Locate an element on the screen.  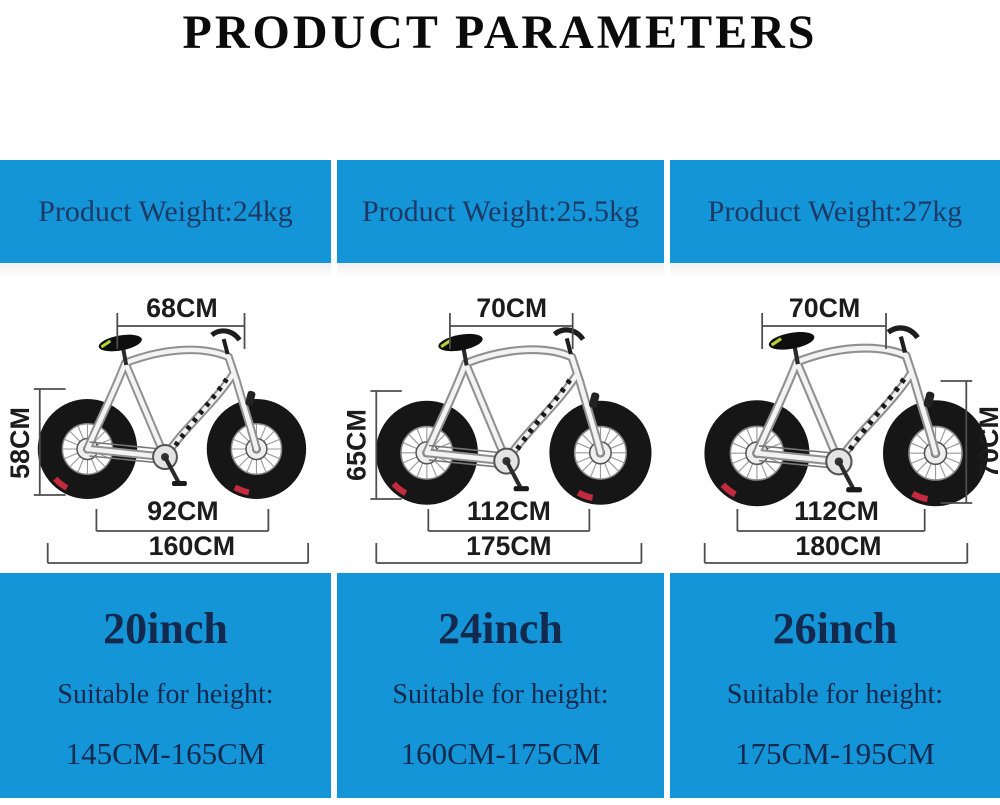
bike-panel-26inch: 70CM 70CM 112CM 1 is located at coordinates (835, 418).